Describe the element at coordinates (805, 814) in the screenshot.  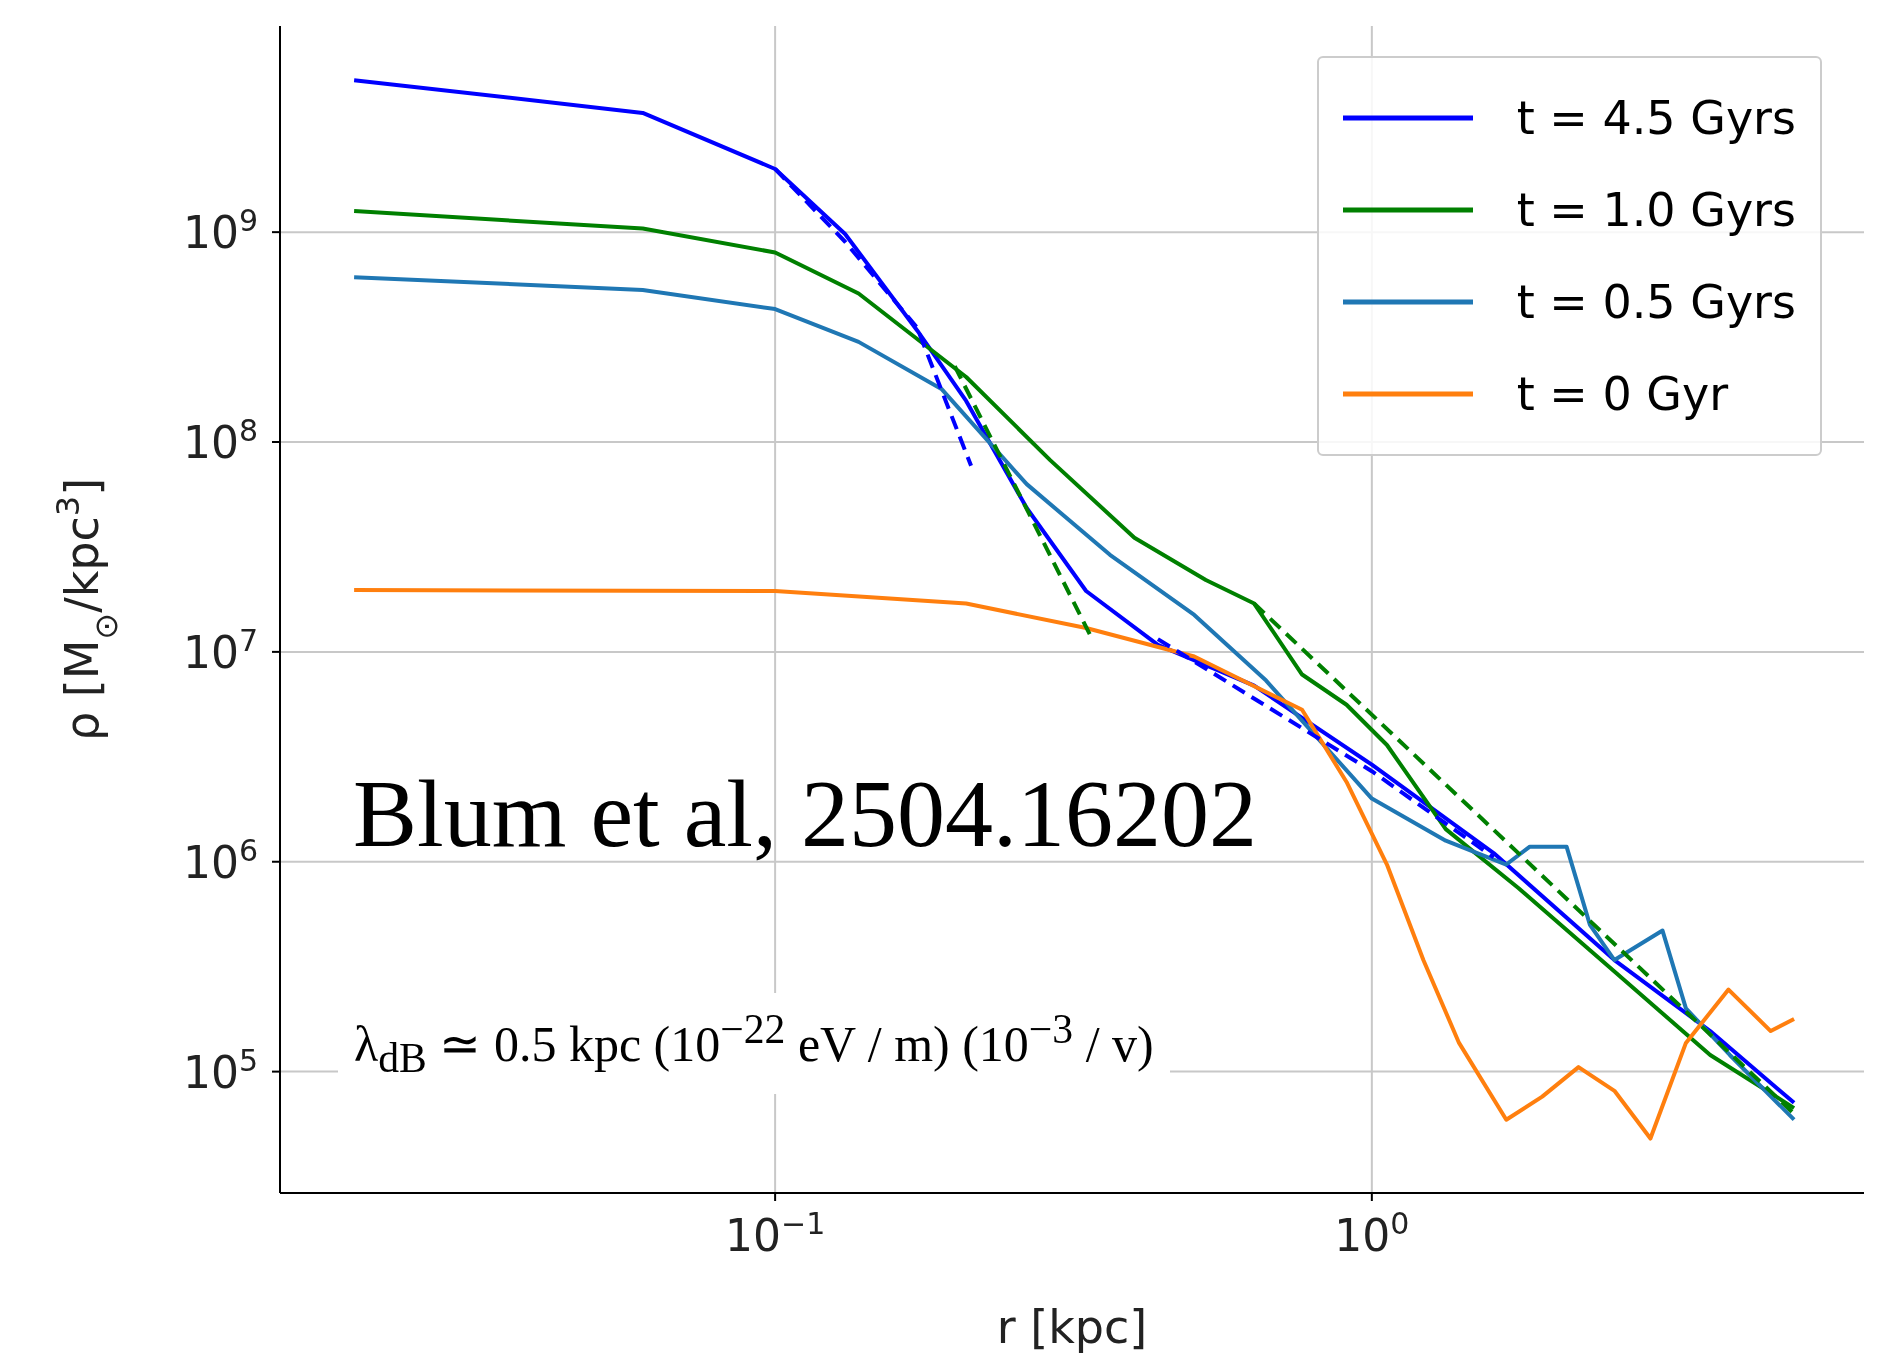
I see `annotation: Blum et al, 2504.16202` at that location.